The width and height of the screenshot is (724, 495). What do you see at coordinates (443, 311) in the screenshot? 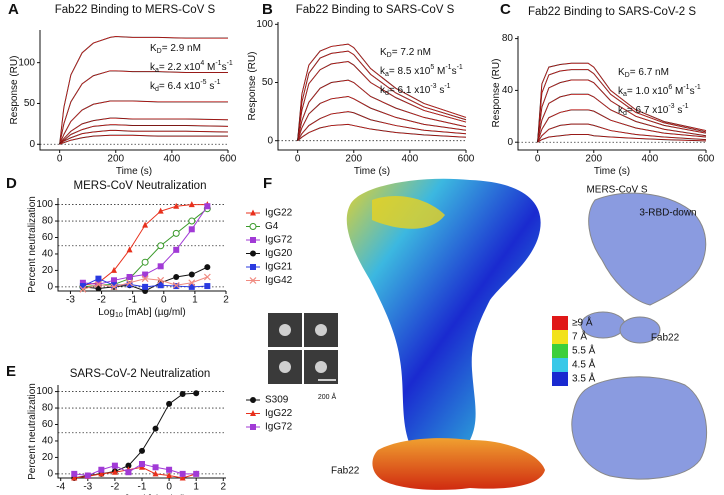
I see `spike-map` at bounding box center [443, 311].